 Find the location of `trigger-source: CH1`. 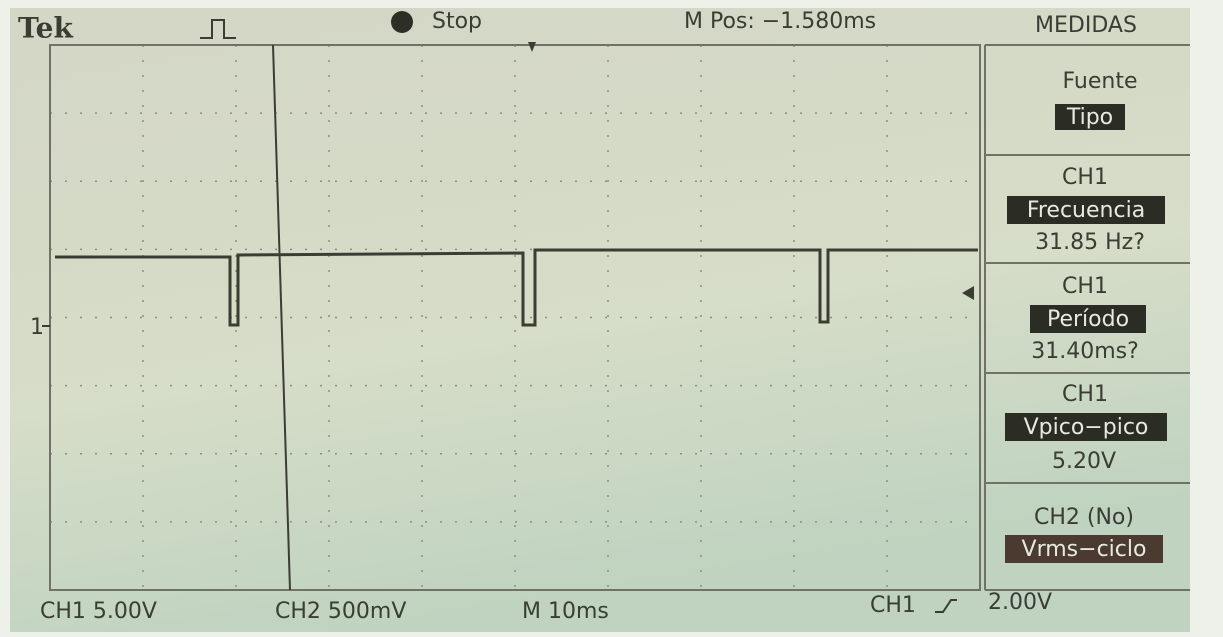

trigger-source: CH1 is located at coordinates (893, 605).